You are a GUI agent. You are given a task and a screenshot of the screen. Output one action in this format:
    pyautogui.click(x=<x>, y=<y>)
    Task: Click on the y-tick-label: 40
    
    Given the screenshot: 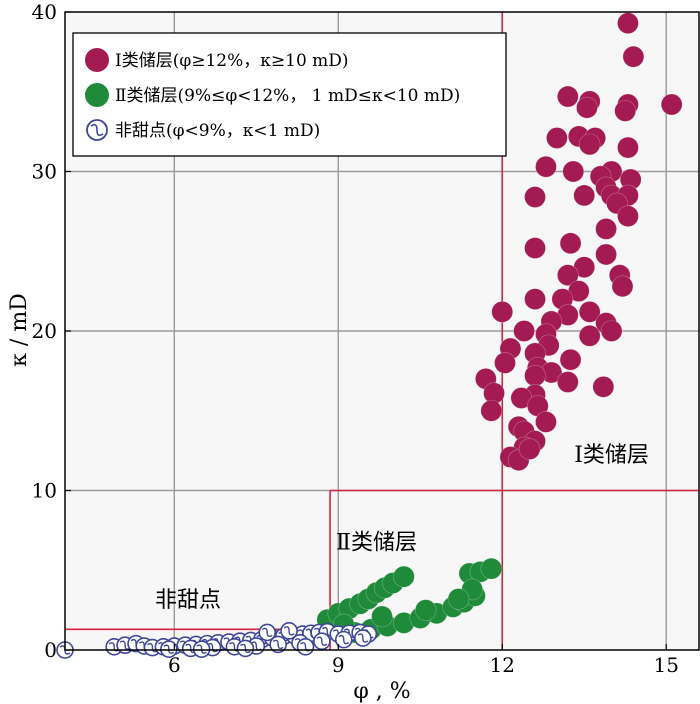 What is the action you would take?
    pyautogui.click(x=44, y=12)
    